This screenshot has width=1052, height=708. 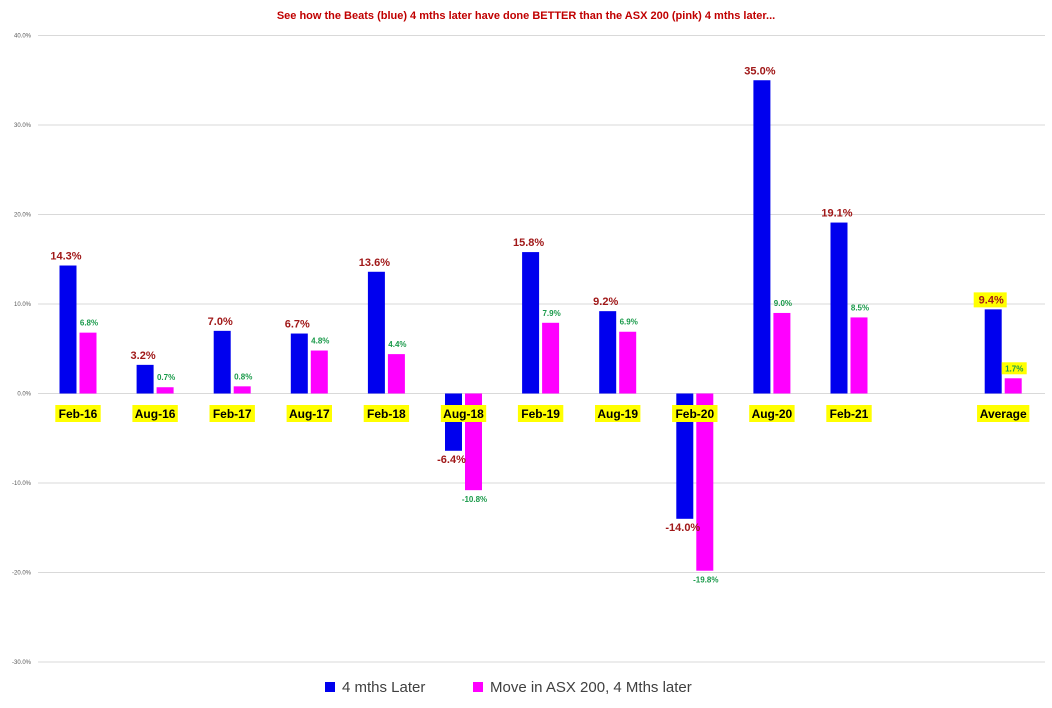 I want to click on data-label-4-mths-later: 13.6%, so click(x=374, y=263).